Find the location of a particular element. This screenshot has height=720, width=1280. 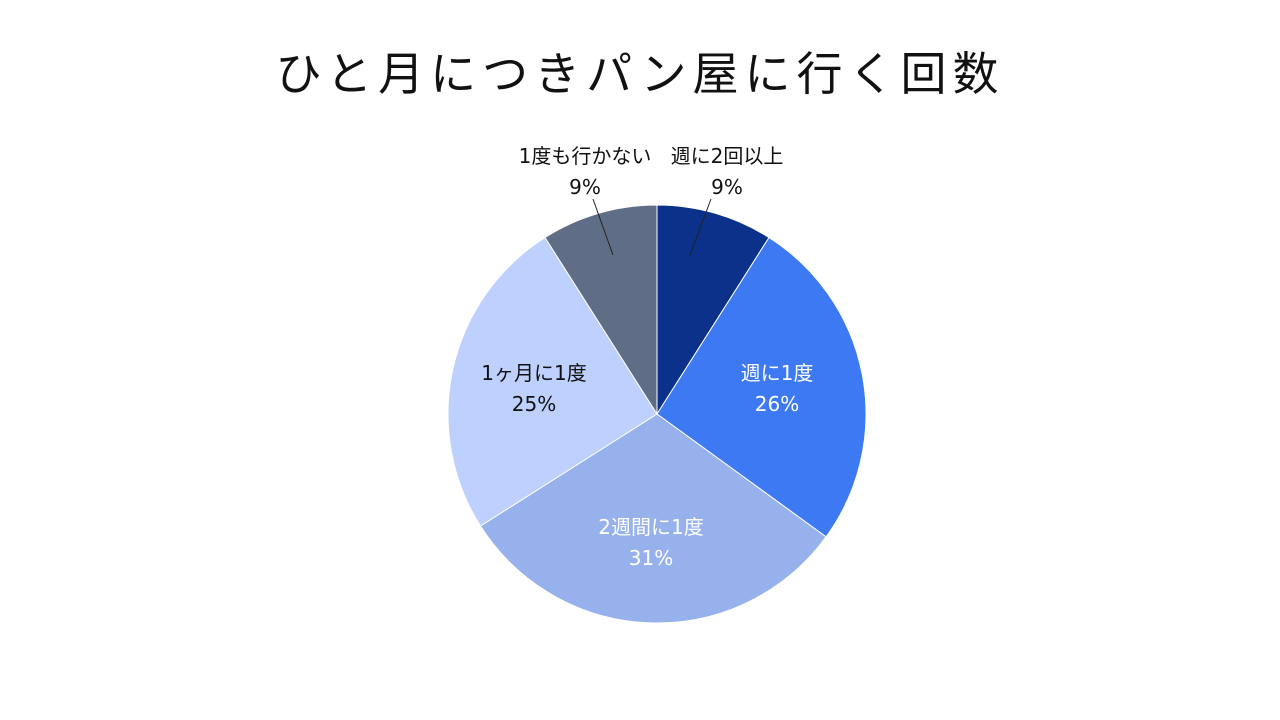

chart-title: ひと月につきパン屋に行く回数 is located at coordinates (640, 74).